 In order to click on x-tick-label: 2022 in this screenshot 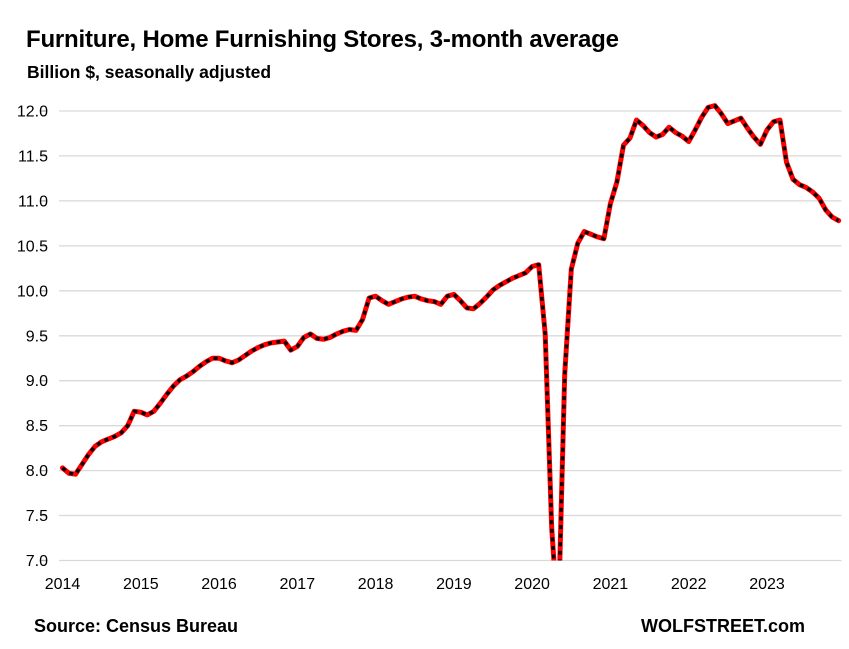, I will do `click(689, 584)`.